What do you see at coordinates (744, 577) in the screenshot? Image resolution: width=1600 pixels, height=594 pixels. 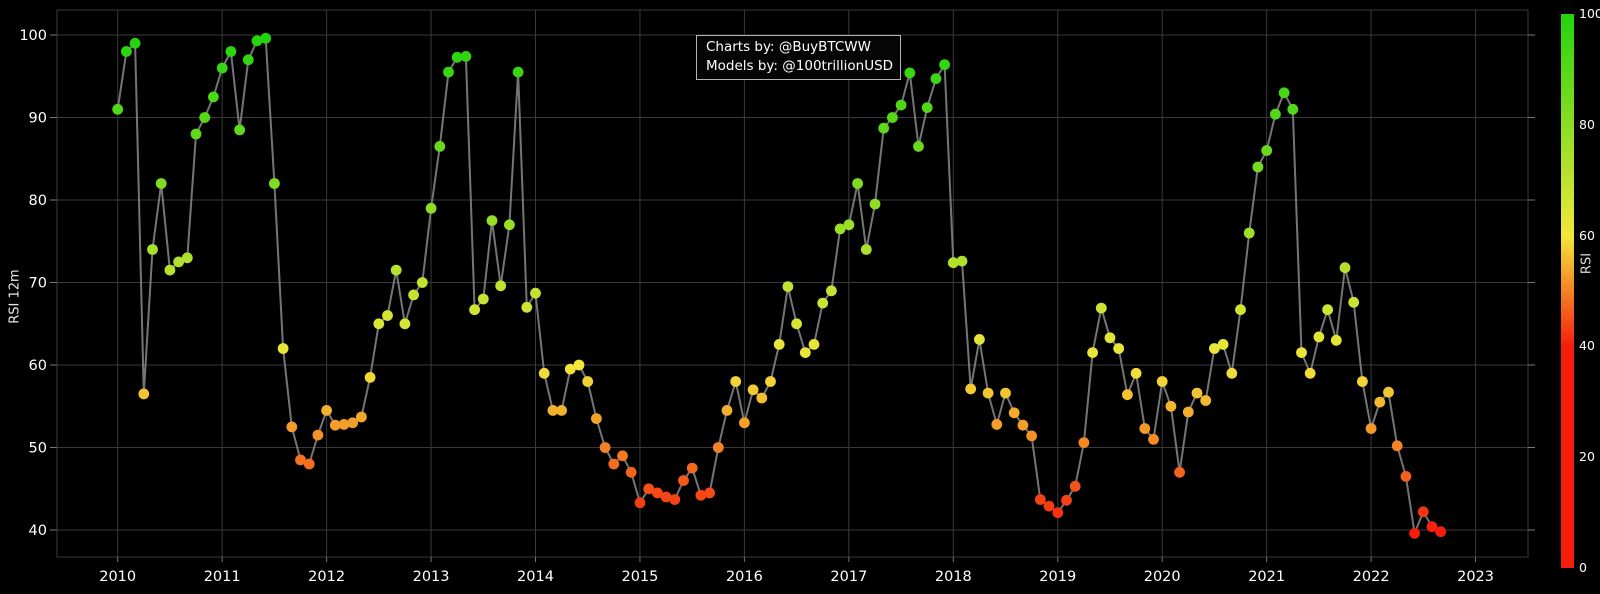 I see `x-tick-label: 2016` at bounding box center [744, 577].